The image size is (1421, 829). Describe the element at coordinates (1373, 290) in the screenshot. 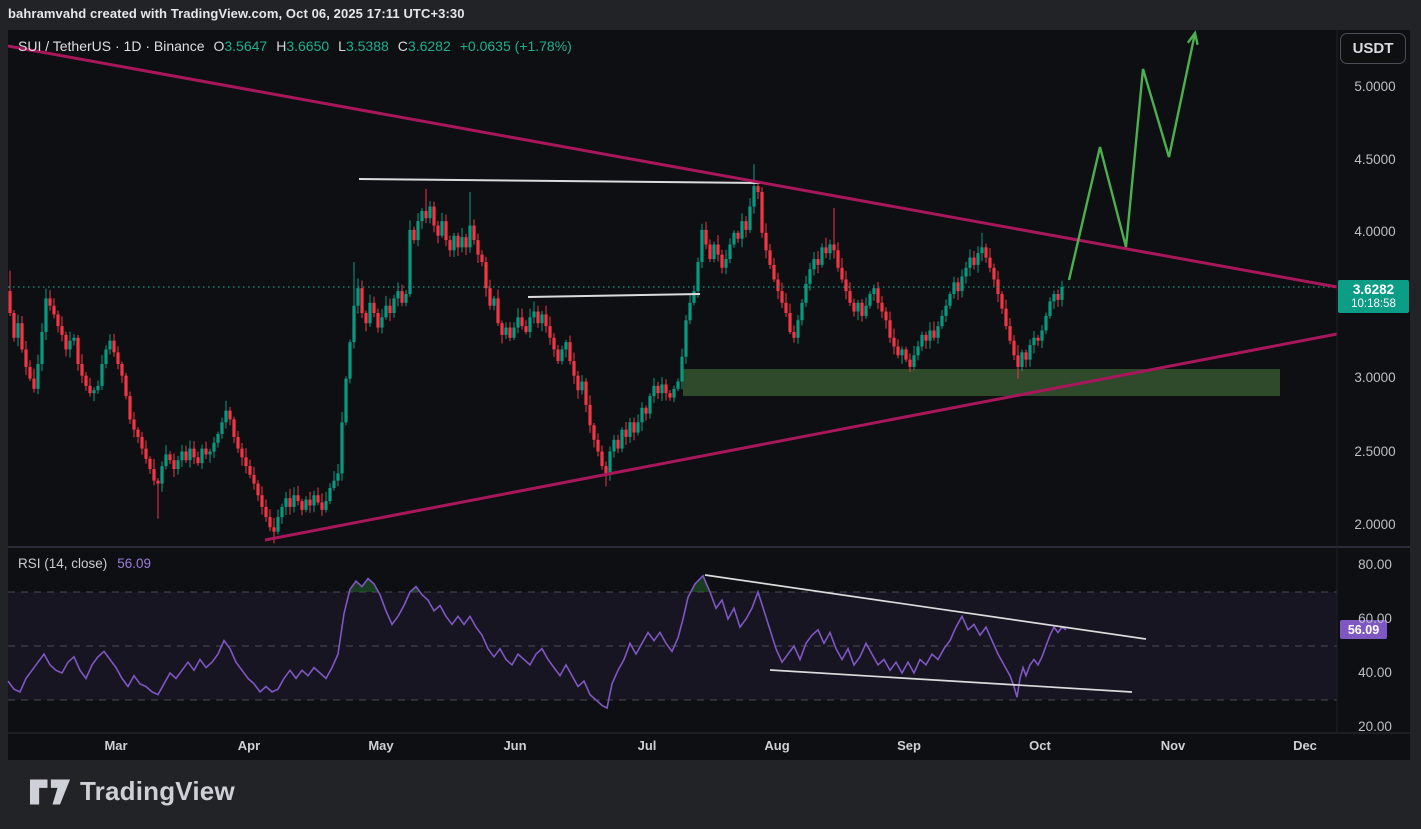

I see `last-price-value: 3.6282` at that location.